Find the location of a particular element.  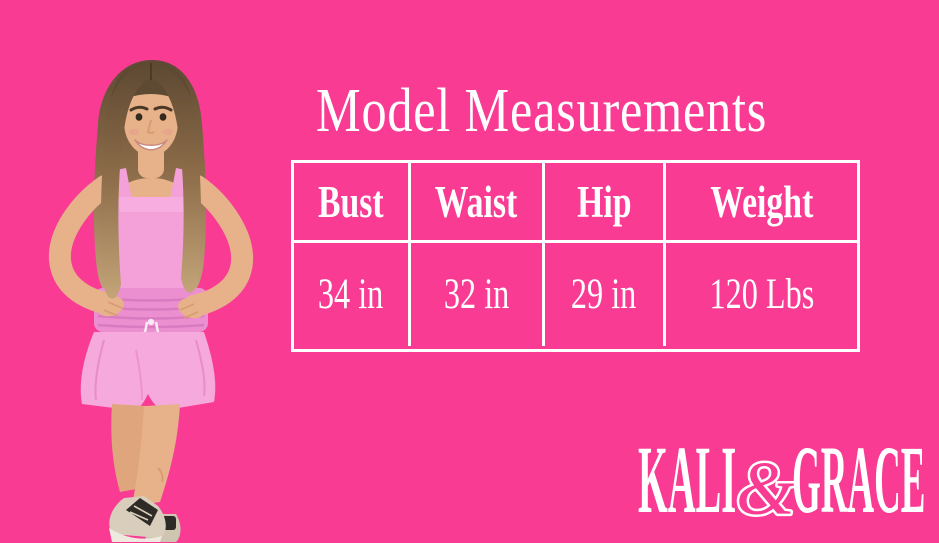

model-romper-shorts is located at coordinates (148, 371).